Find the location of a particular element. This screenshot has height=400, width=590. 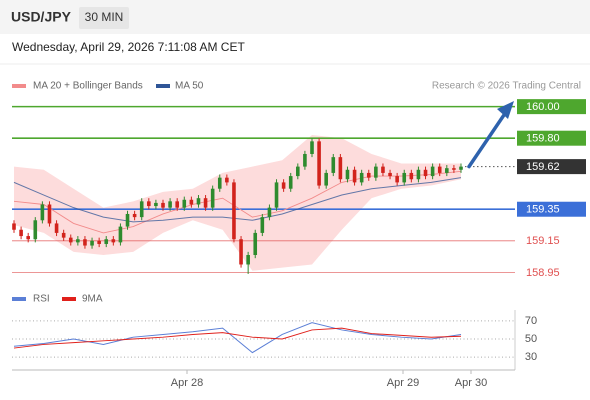

interval: 30 MIN is located at coordinates (104, 17).